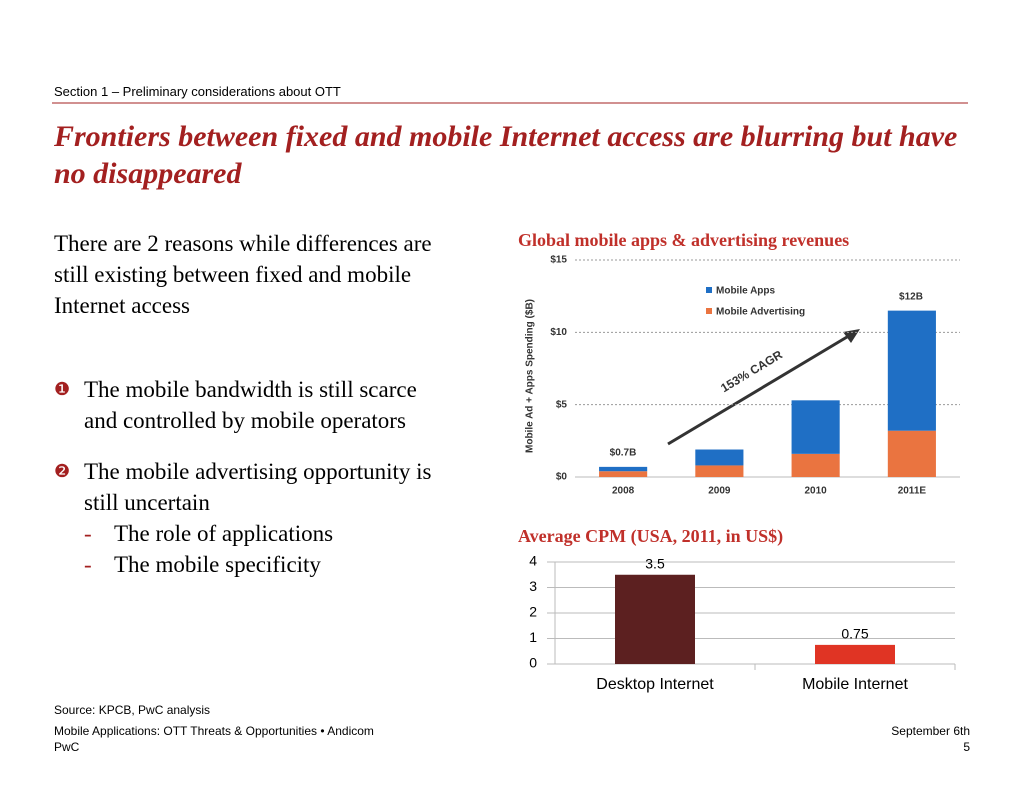 This screenshot has height=791, width=1024. What do you see at coordinates (558, 332) in the screenshot?
I see `y-tick-label: $10` at bounding box center [558, 332].